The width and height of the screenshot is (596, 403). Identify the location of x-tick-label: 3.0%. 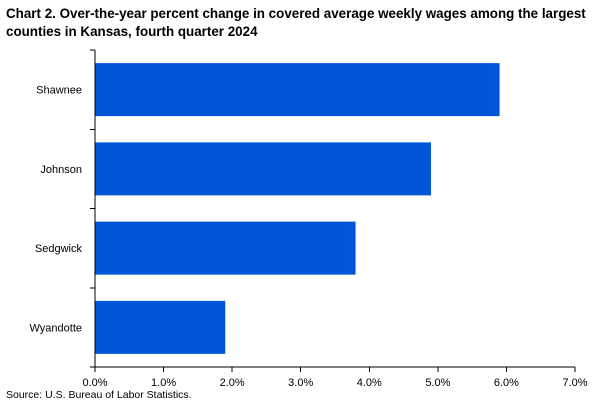
(300, 383).